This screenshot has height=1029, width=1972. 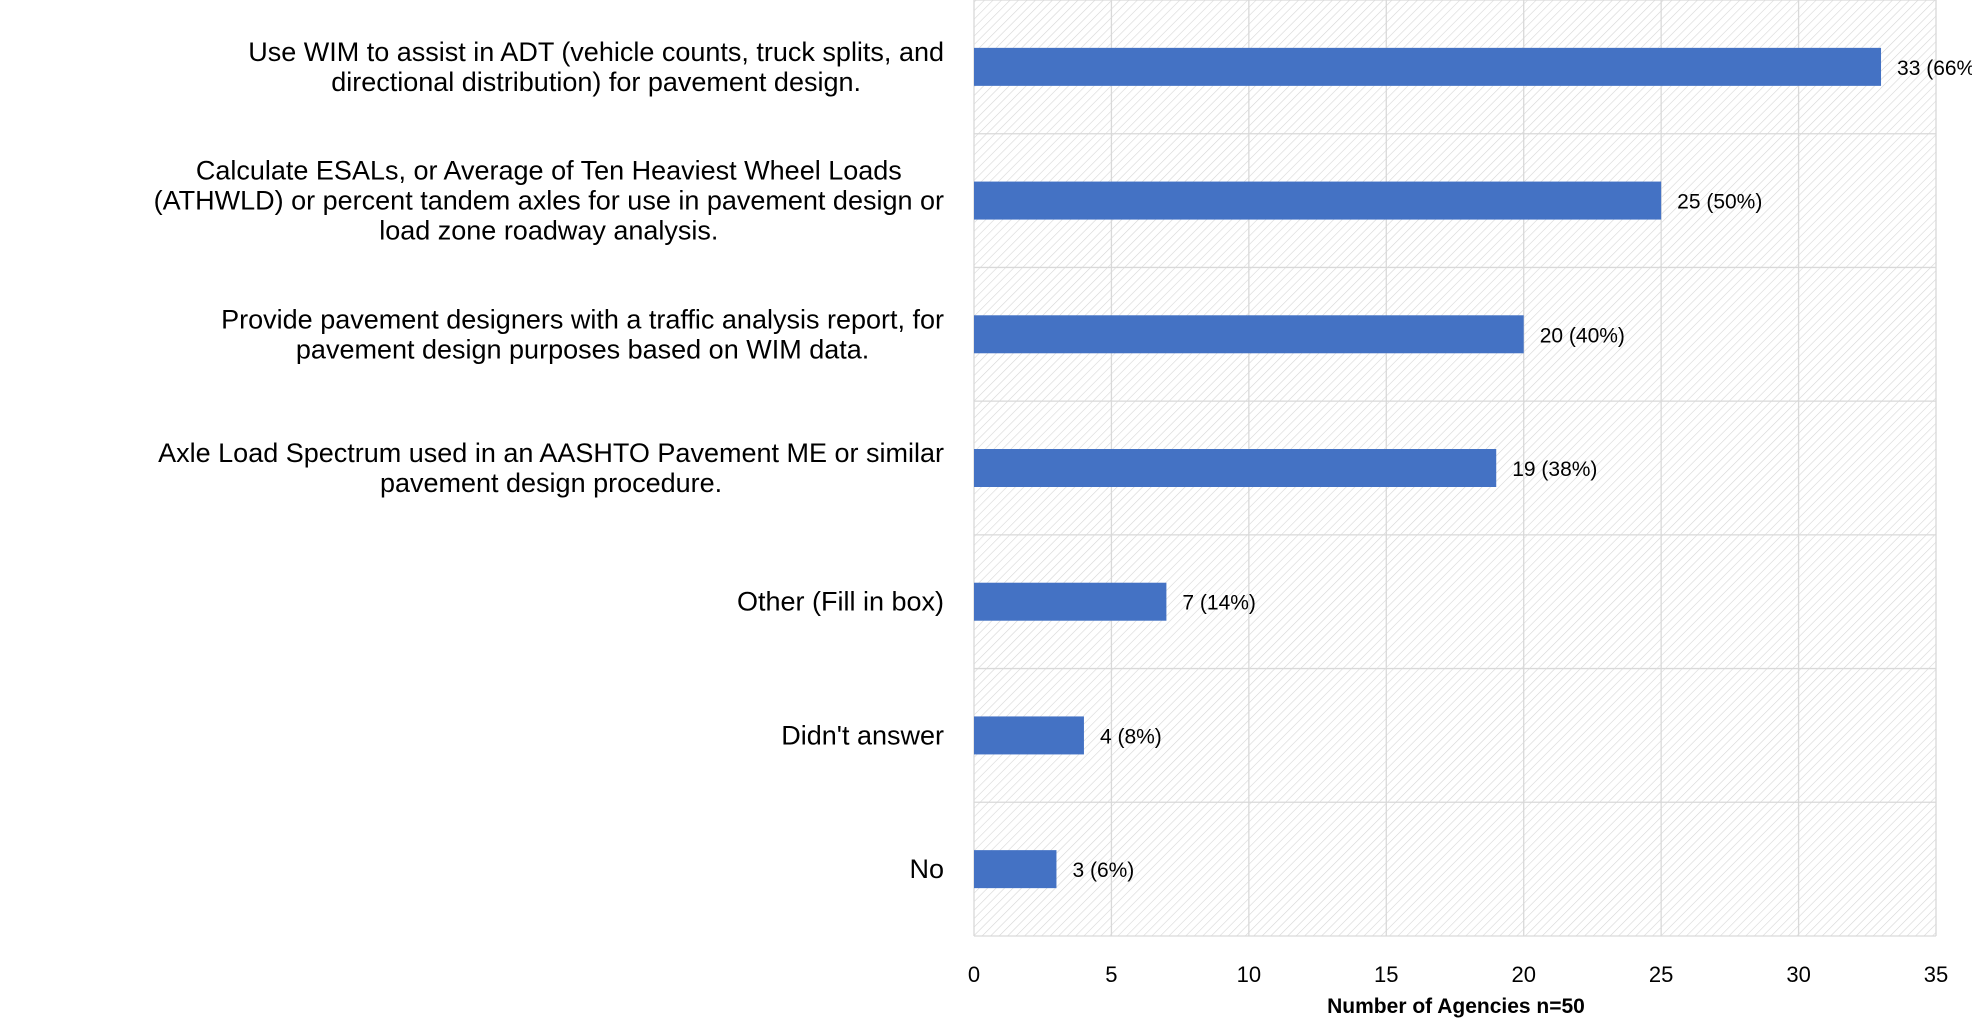 What do you see at coordinates (1798, 974) in the screenshot?
I see `x-tick-label: 30` at bounding box center [1798, 974].